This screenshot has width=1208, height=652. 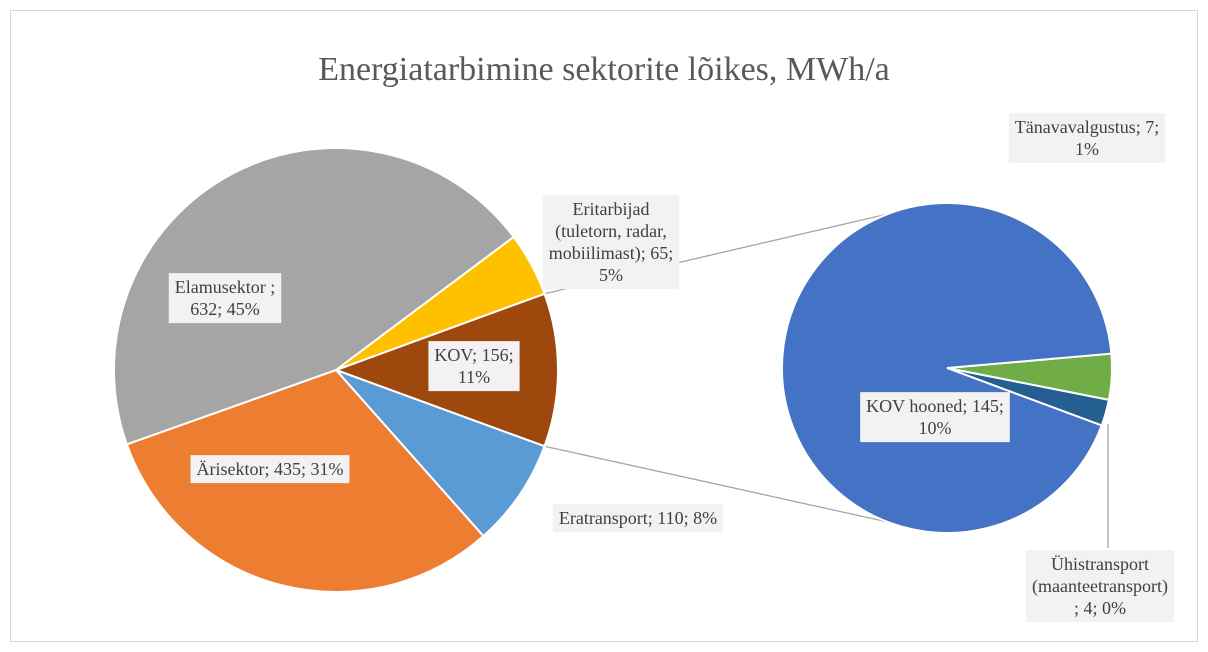 I want to click on label-line: (tuletorn, radar,, so click(x=611, y=231).